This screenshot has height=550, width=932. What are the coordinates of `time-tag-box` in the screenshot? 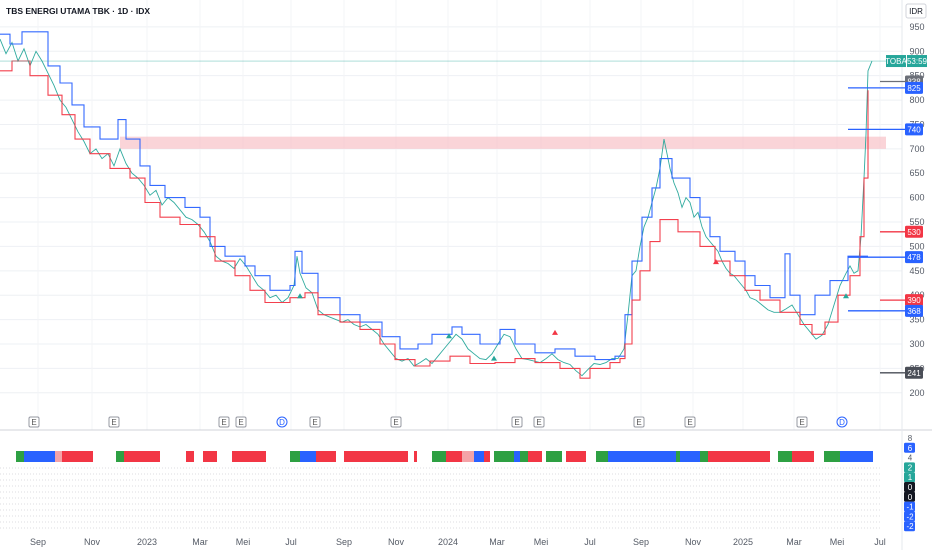 It's located at (917, 61).